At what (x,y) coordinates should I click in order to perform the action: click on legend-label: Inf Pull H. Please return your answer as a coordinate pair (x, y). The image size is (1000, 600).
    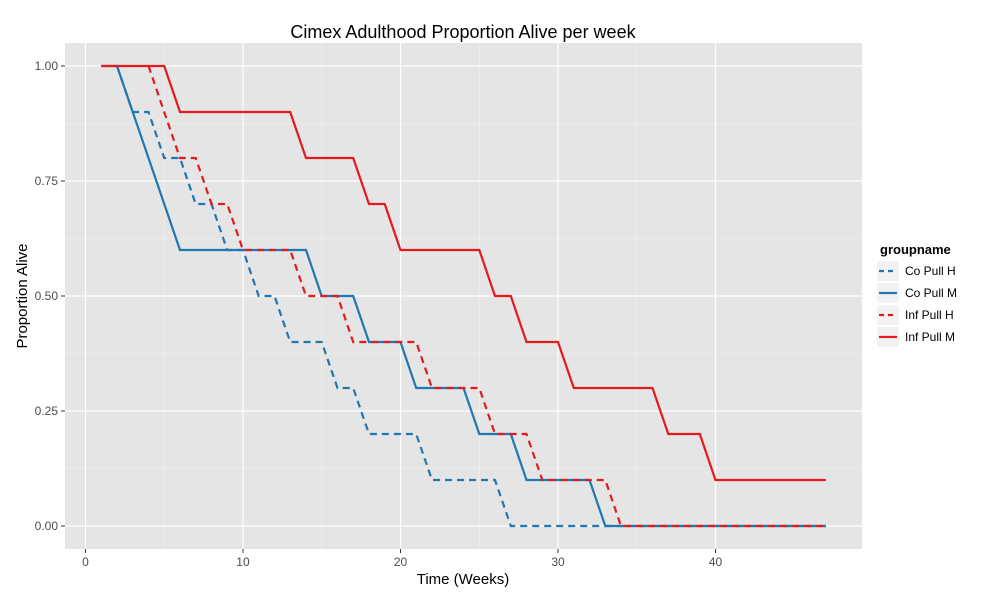
    Looking at the image, I should click on (929, 315).